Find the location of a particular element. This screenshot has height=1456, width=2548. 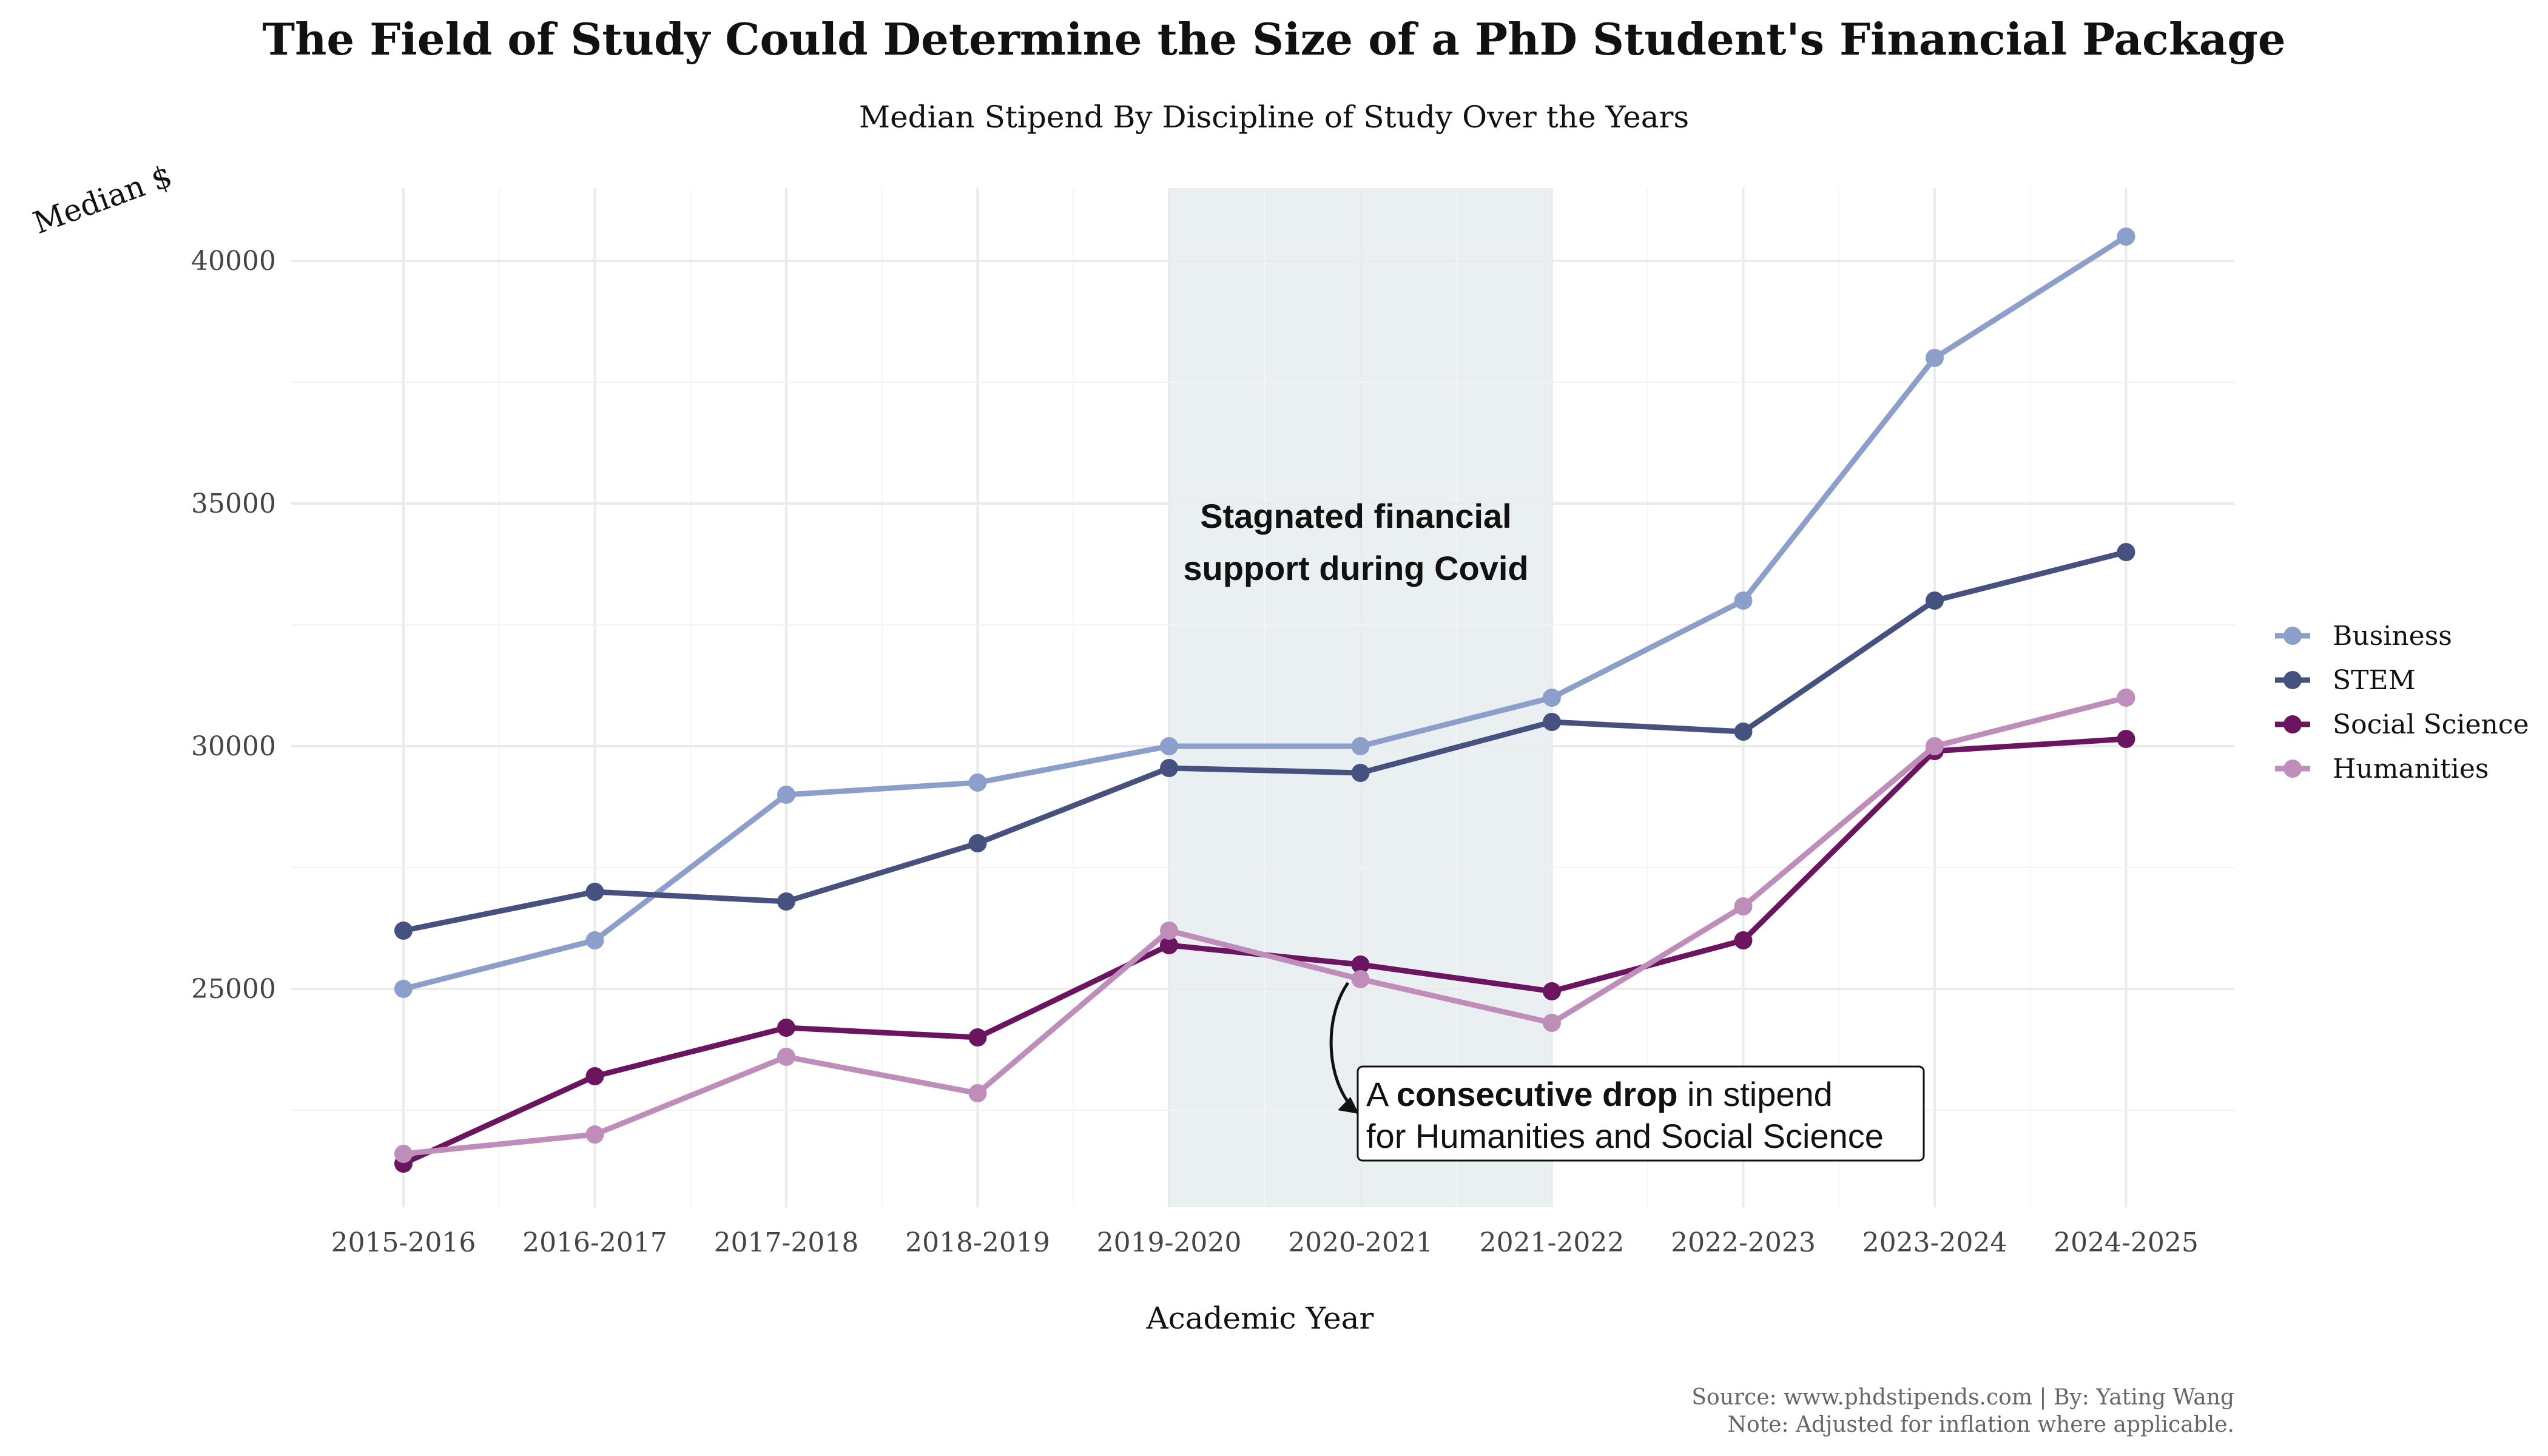

x-tick-label: 2017-2018 is located at coordinates (786, 1242).